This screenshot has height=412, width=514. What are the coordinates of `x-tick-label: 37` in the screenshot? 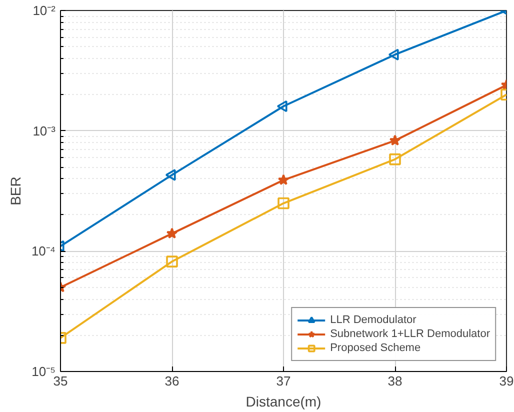 It's located at (283, 381).